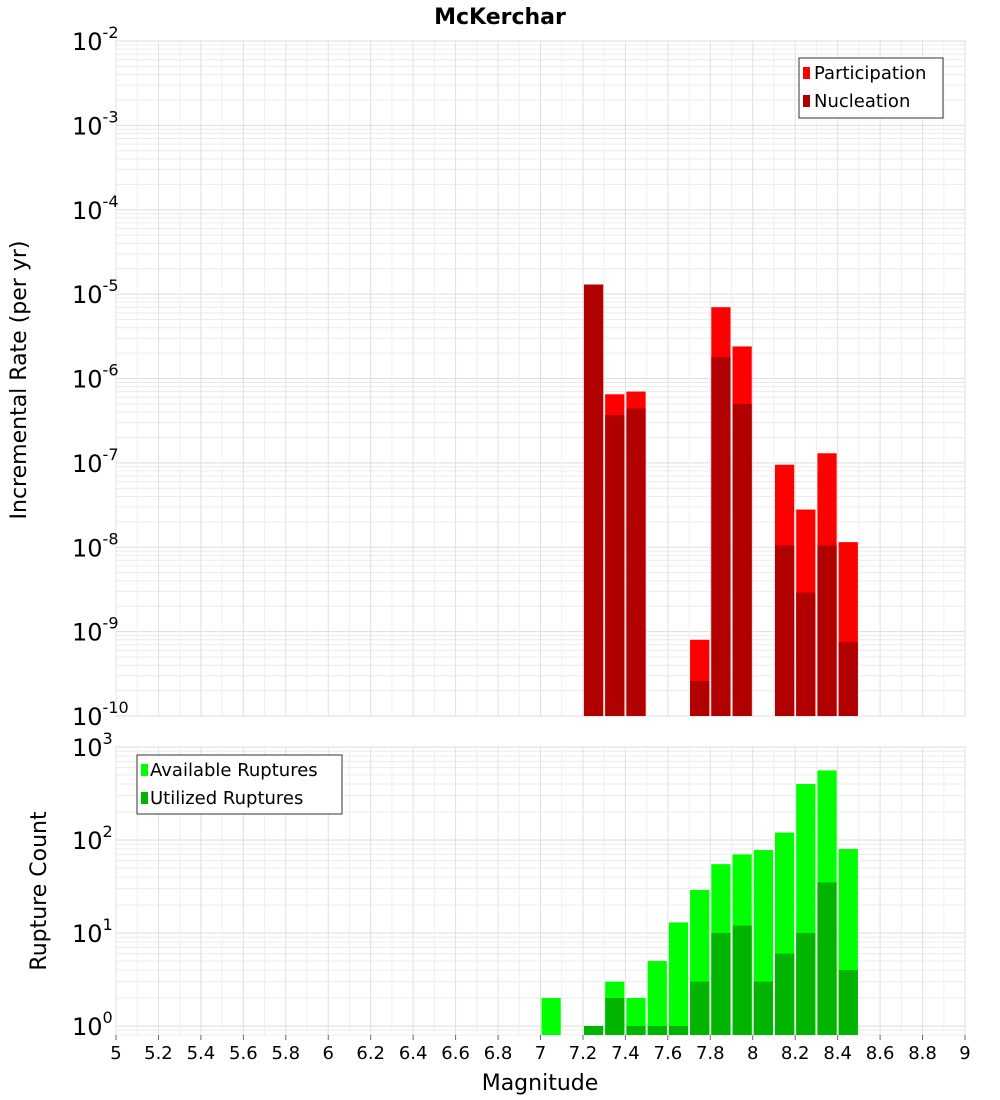  I want to click on bottom-legend: Available Ruptures Utilized Ruptures, so click(239, 784).